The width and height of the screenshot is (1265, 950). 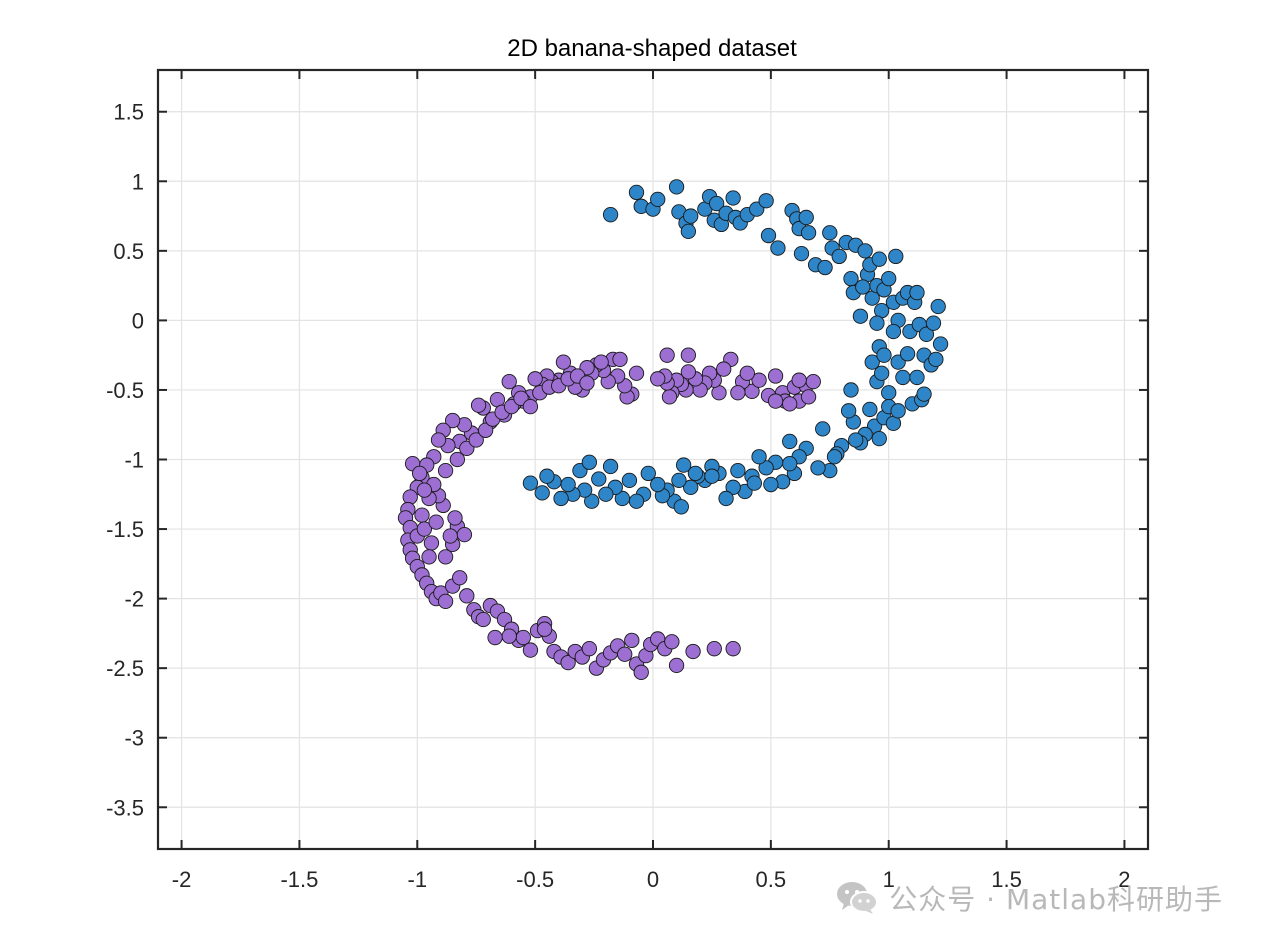 What do you see at coordinates (858, 898) in the screenshot?
I see `wechat-icon` at bounding box center [858, 898].